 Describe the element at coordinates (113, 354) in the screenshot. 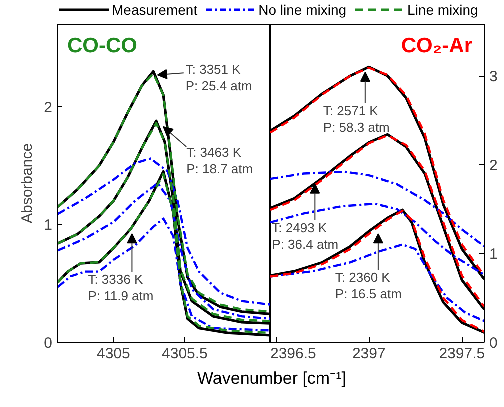

I see `x-tick-label: 4305` at that location.